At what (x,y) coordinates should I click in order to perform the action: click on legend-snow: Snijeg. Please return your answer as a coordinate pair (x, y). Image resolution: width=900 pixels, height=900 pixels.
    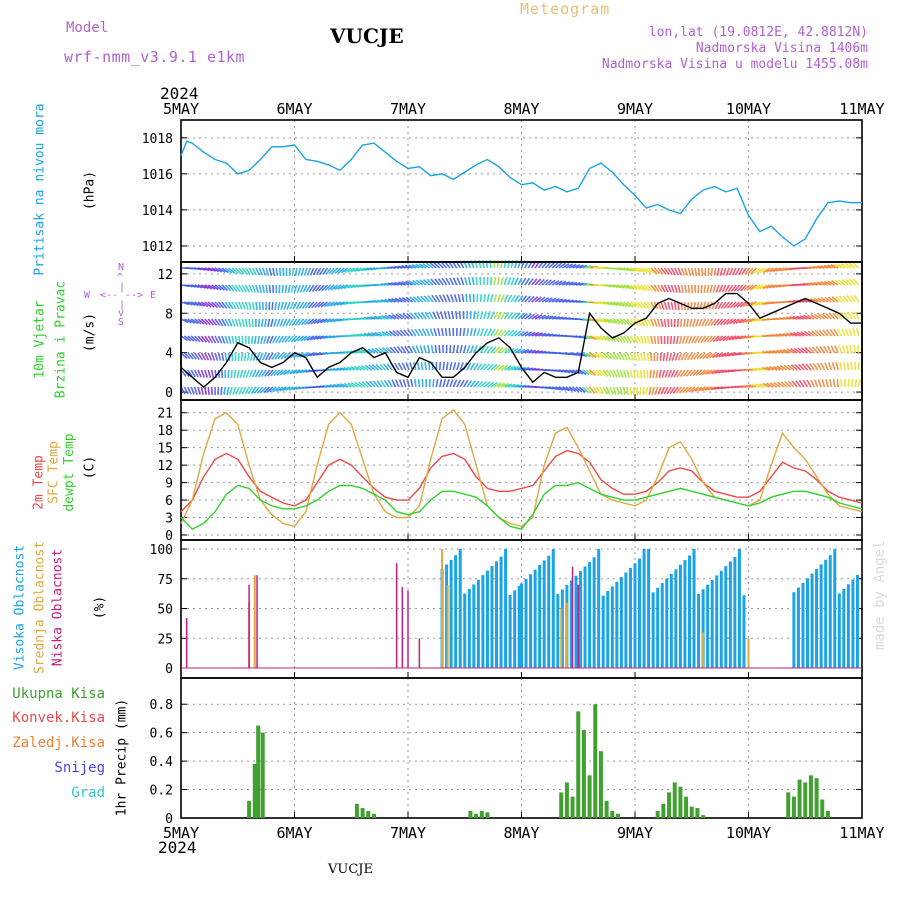
    Looking at the image, I should click on (79, 768).